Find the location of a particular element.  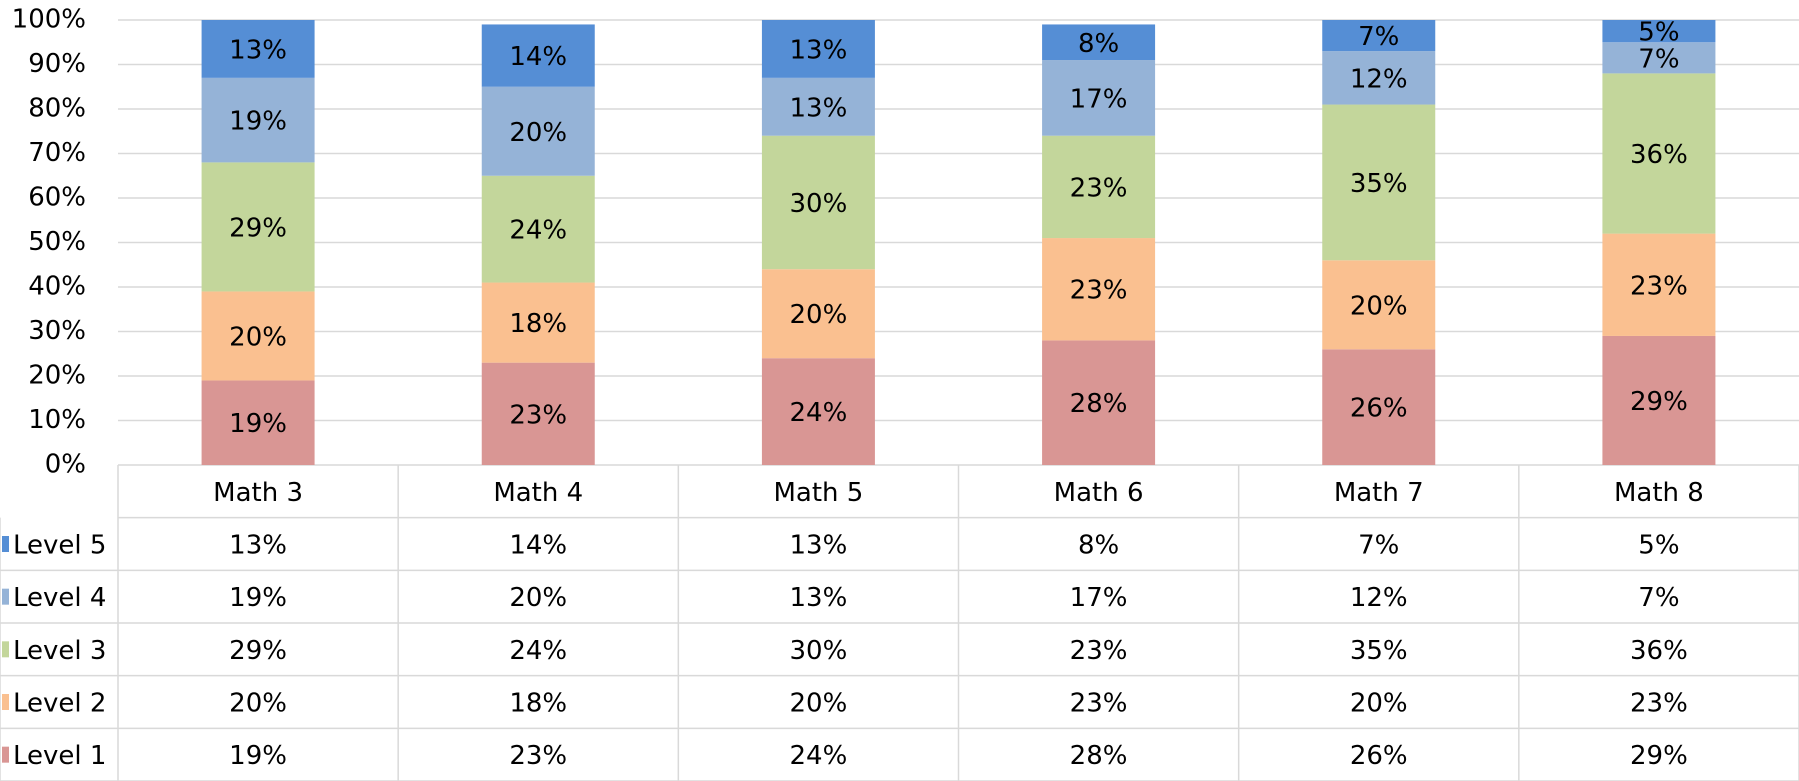

table-cell: 28% is located at coordinates (1099, 756).